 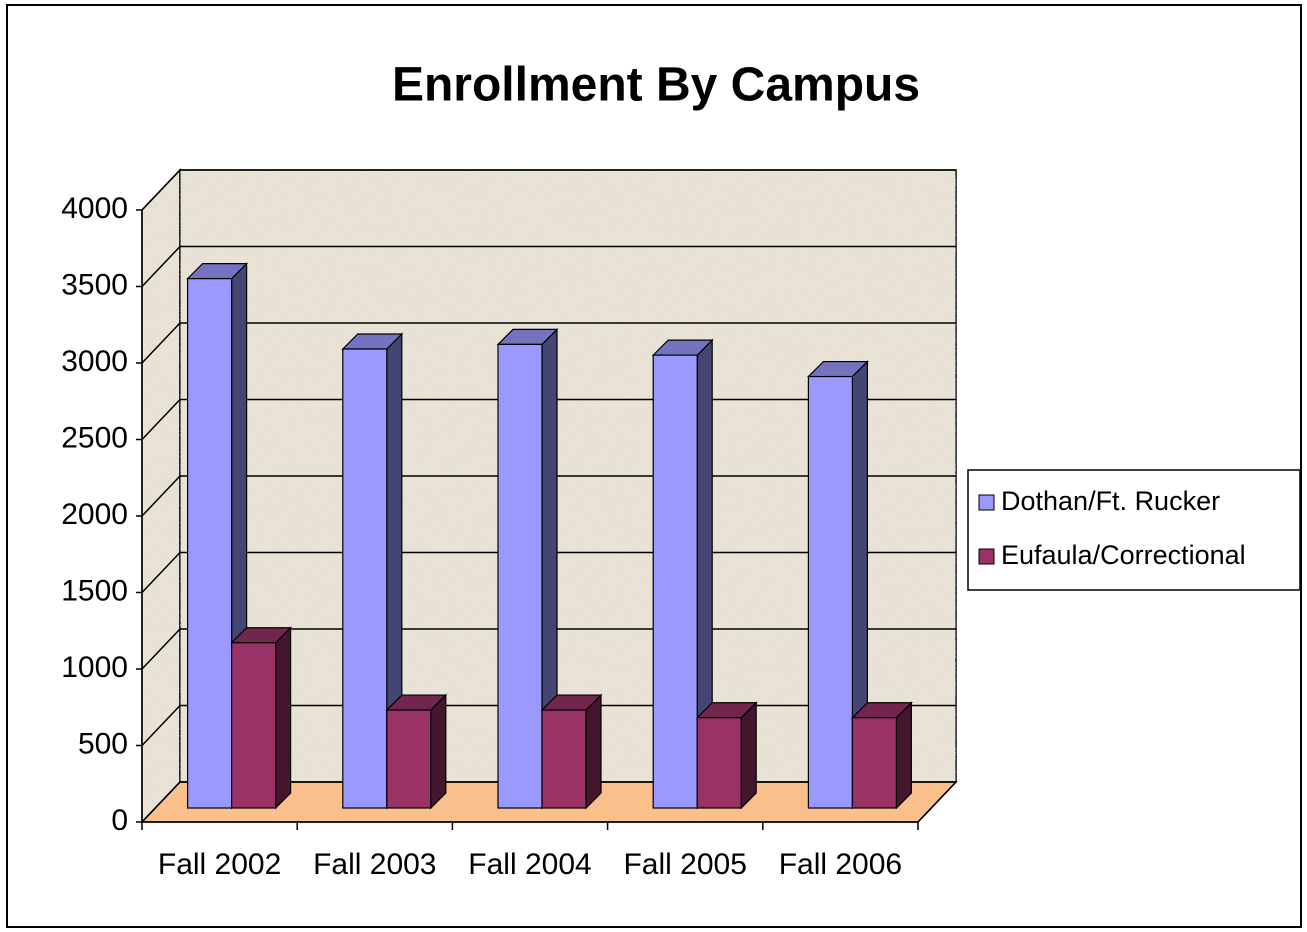 What do you see at coordinates (94, 514) in the screenshot?
I see `y-tick-label: 2000` at bounding box center [94, 514].